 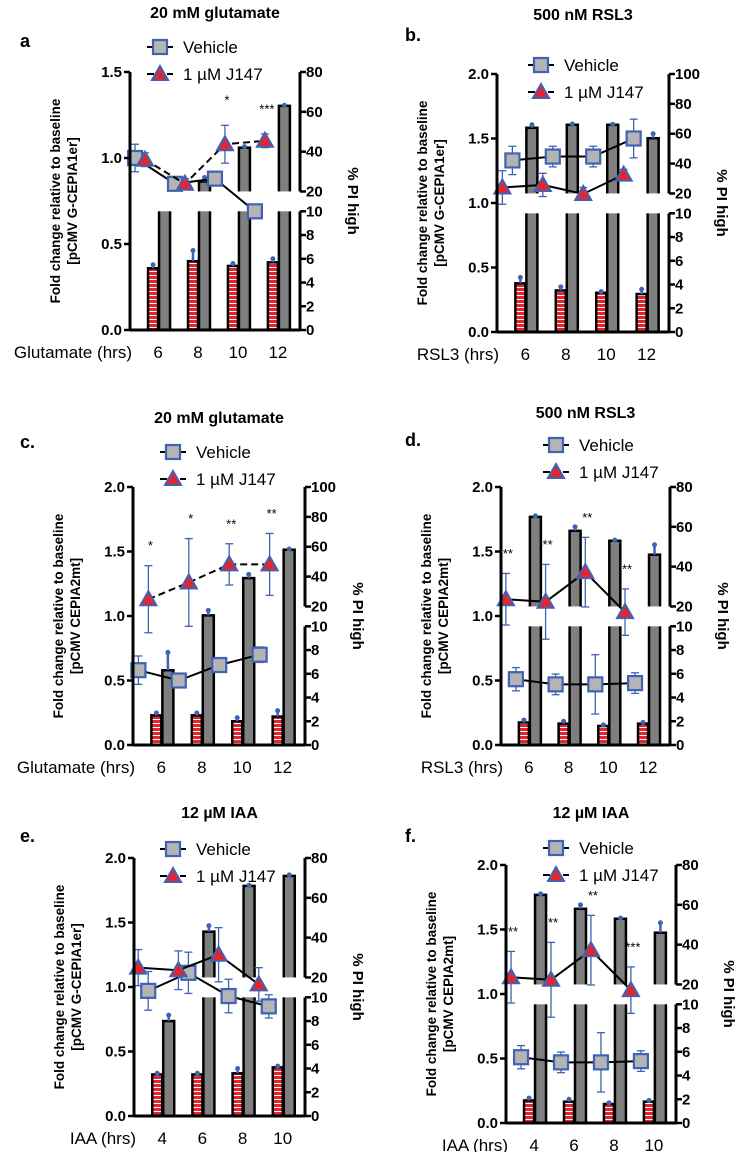 I want to click on panel-title: 12 µM IAA, so click(x=591, y=813).